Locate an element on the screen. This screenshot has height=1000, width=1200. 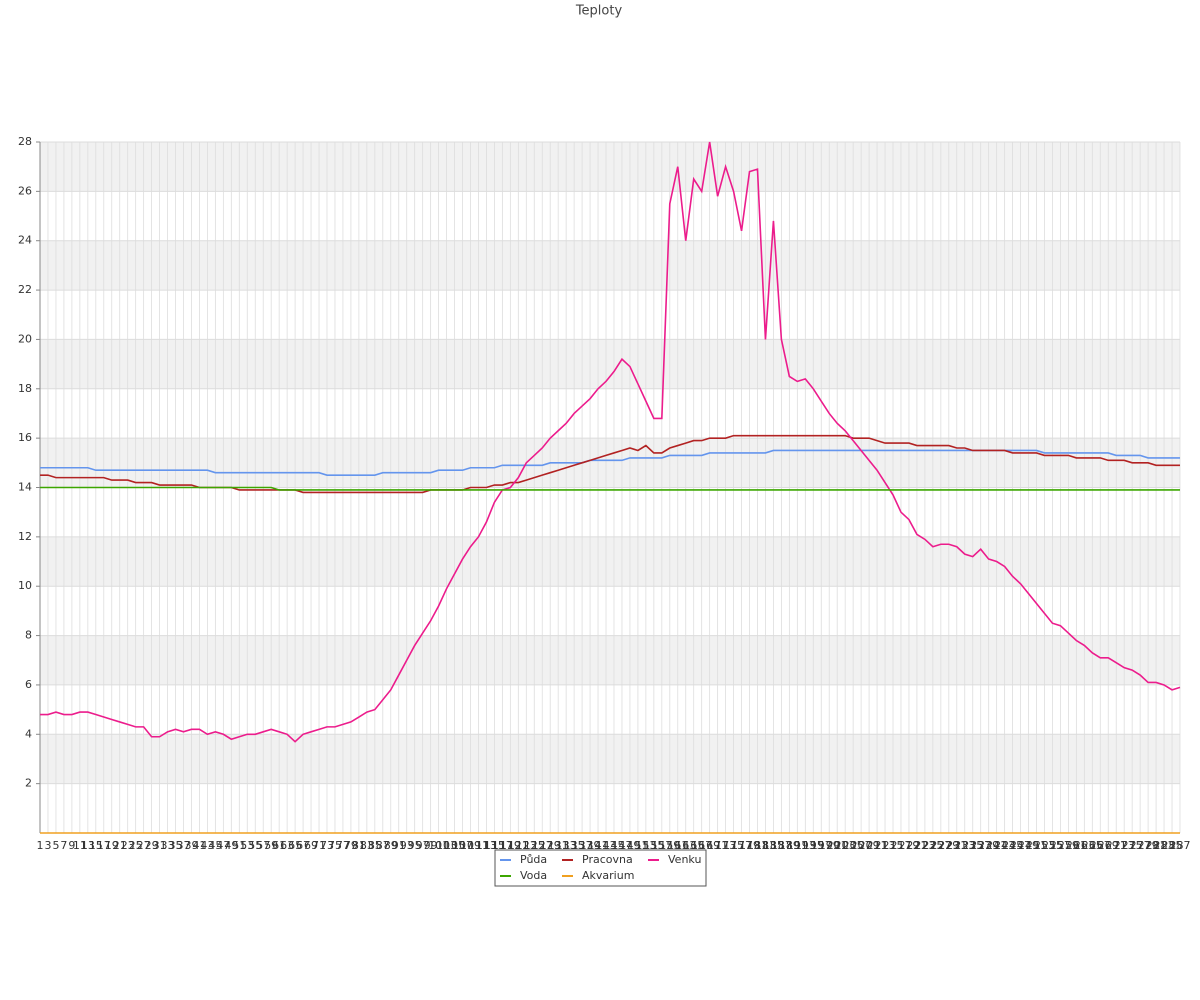
x-tick-label: 63 is located at coordinates (287, 845).